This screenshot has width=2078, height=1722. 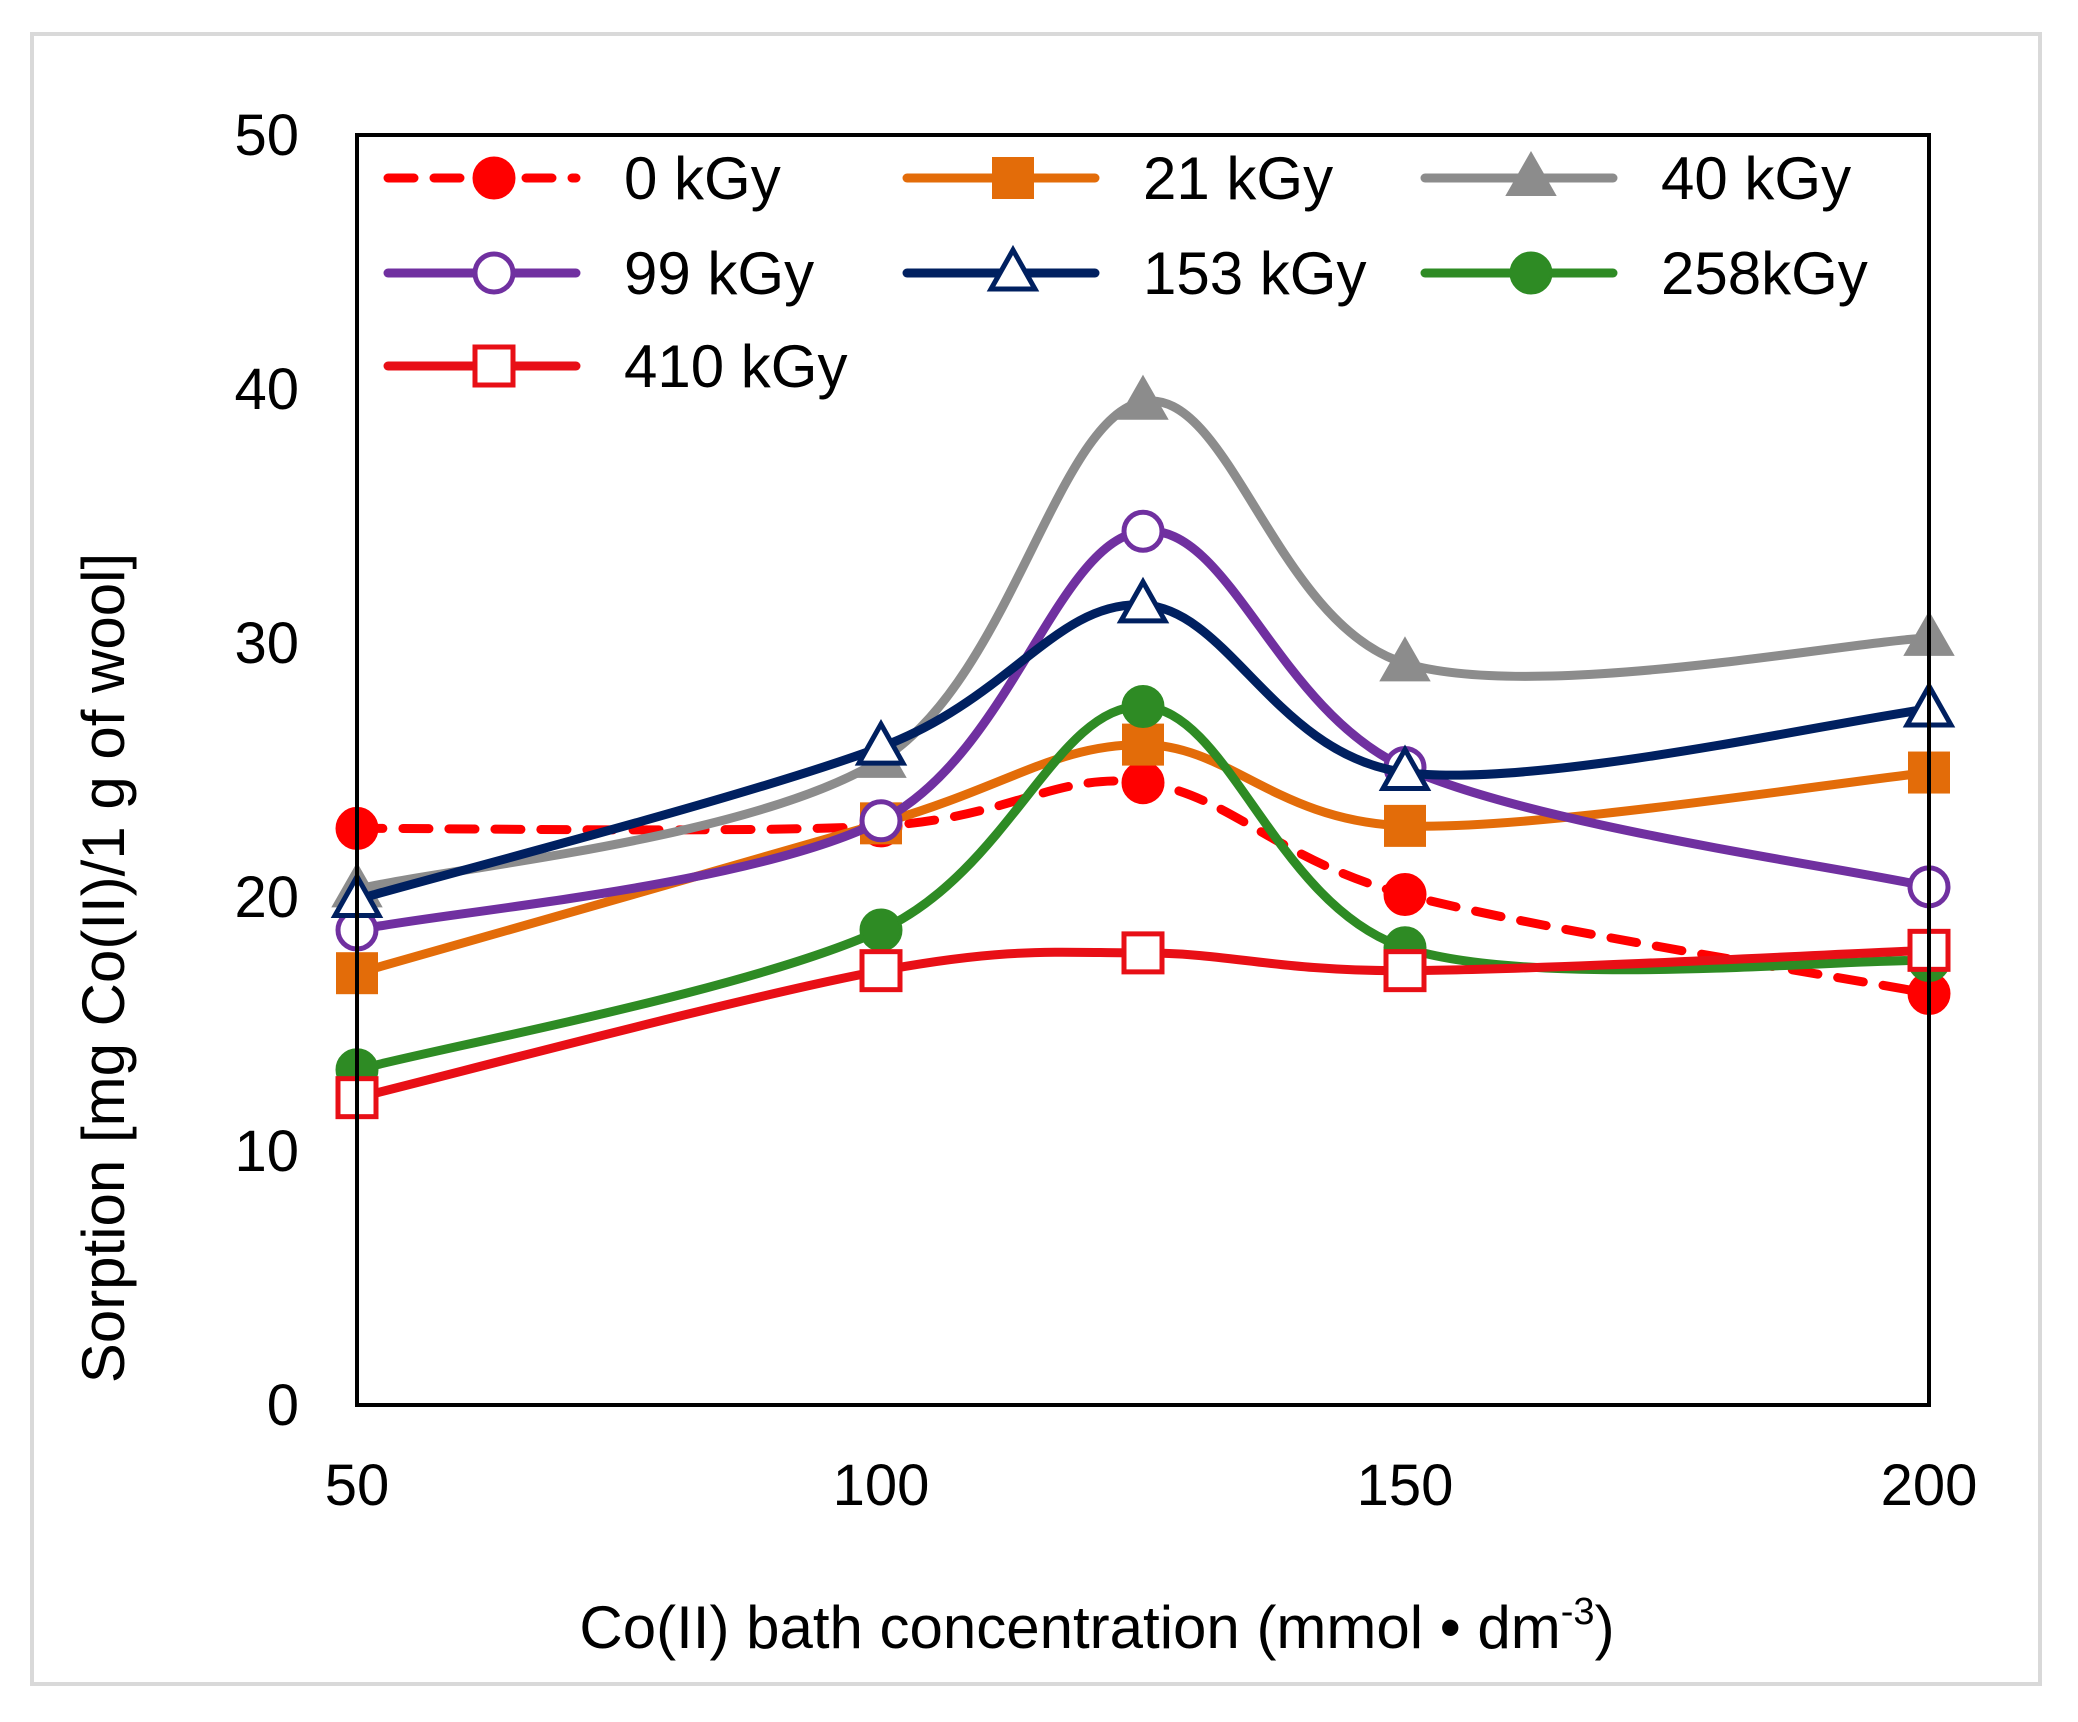 What do you see at coordinates (1143, 1024) in the screenshot?
I see `series-410-kgy` at bounding box center [1143, 1024].